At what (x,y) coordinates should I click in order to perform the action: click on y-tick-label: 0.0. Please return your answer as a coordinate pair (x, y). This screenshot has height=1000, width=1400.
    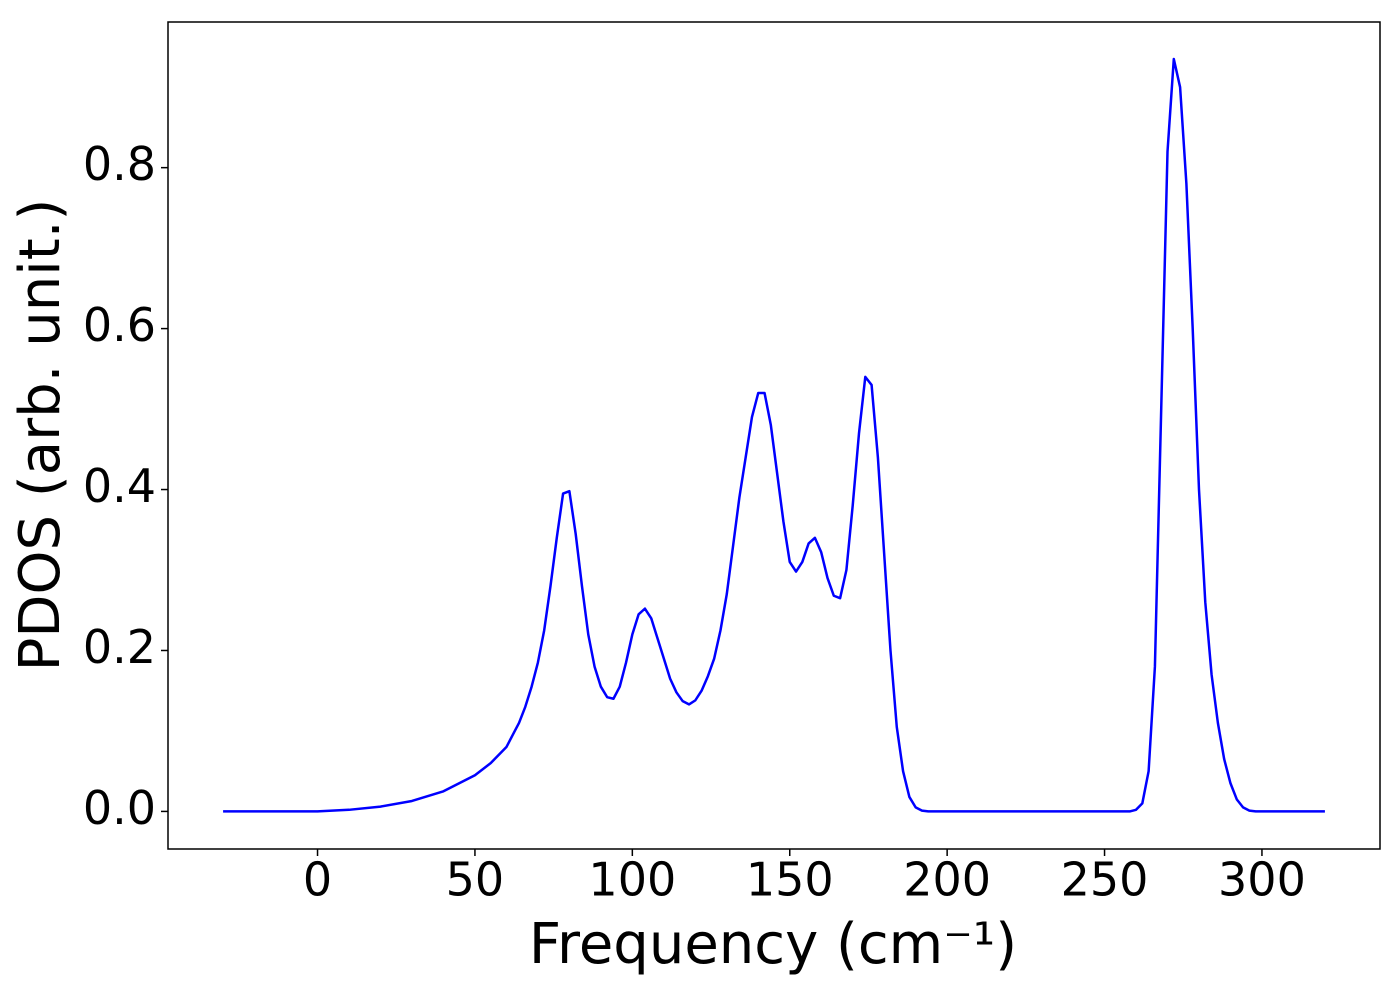
    Looking at the image, I should click on (119, 808).